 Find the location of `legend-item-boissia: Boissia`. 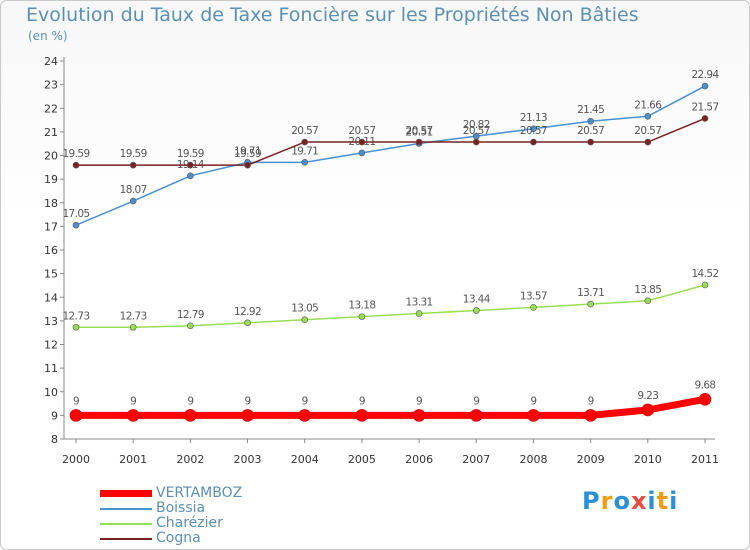

legend-item-boissia: Boissia is located at coordinates (200, 508).